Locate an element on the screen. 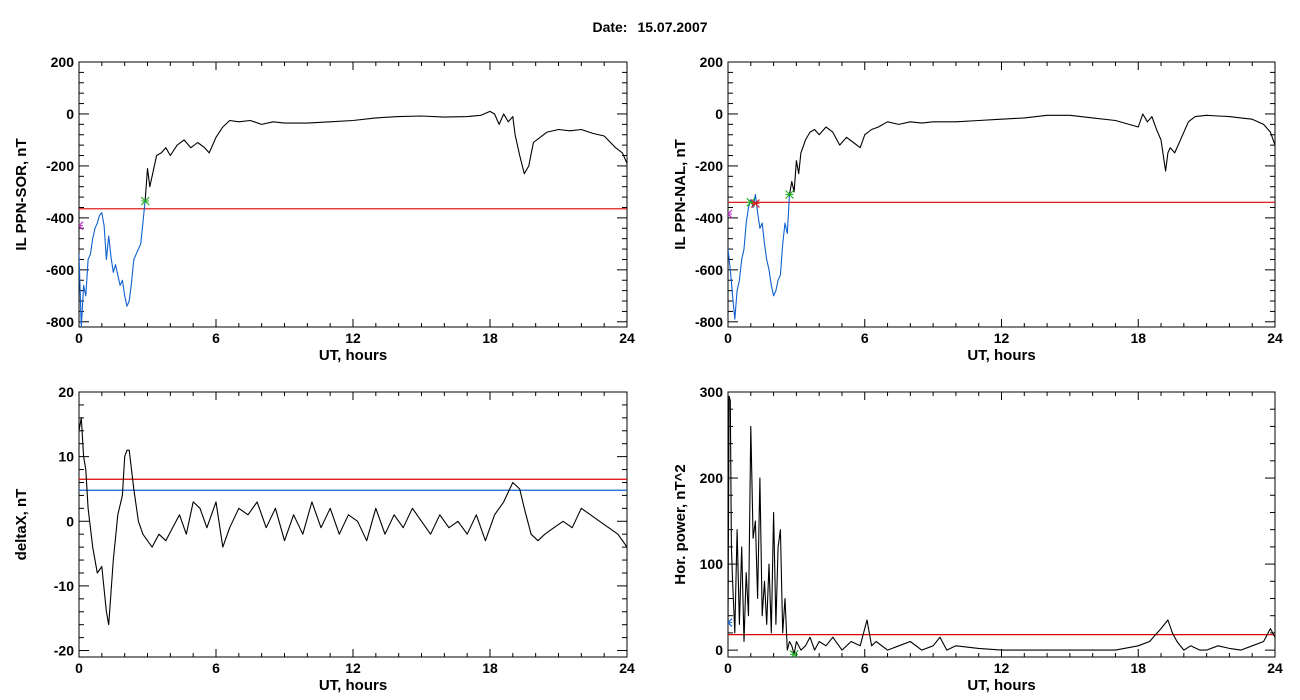 The height and width of the screenshot is (700, 1300). date-value: 15.07.2007 is located at coordinates (672, 27).